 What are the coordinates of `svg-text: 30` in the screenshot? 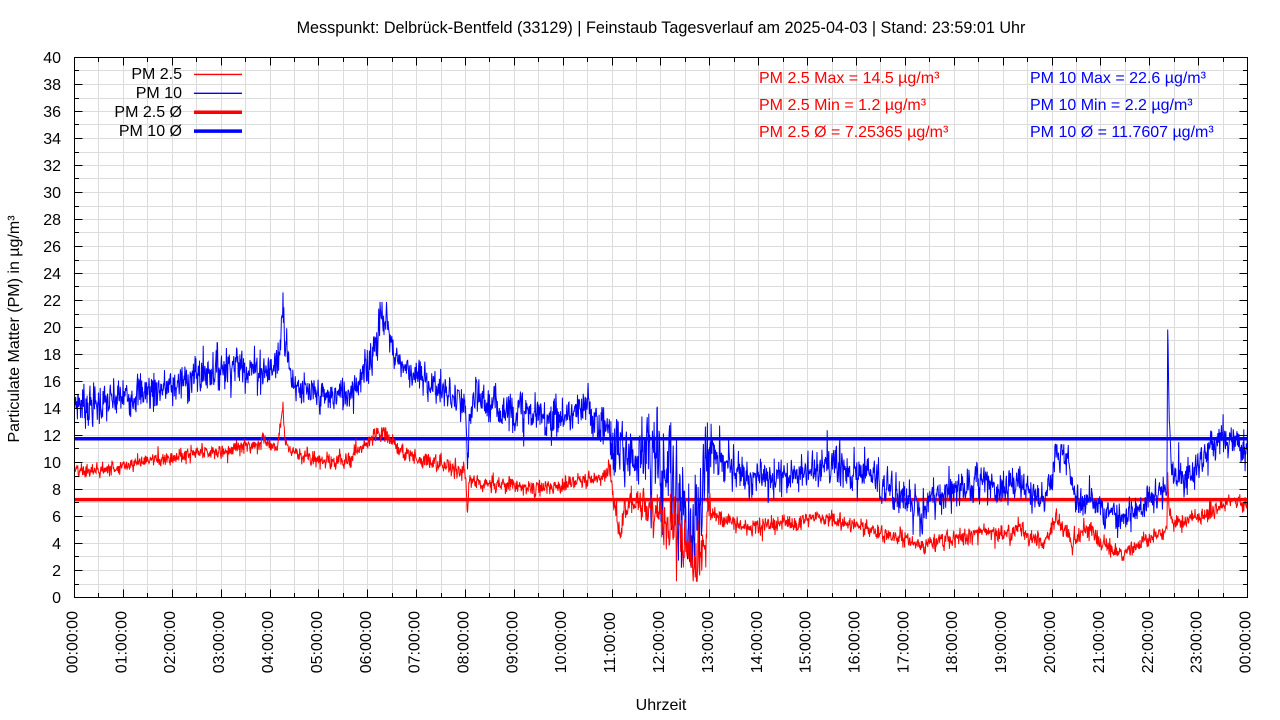 It's located at (52, 193).